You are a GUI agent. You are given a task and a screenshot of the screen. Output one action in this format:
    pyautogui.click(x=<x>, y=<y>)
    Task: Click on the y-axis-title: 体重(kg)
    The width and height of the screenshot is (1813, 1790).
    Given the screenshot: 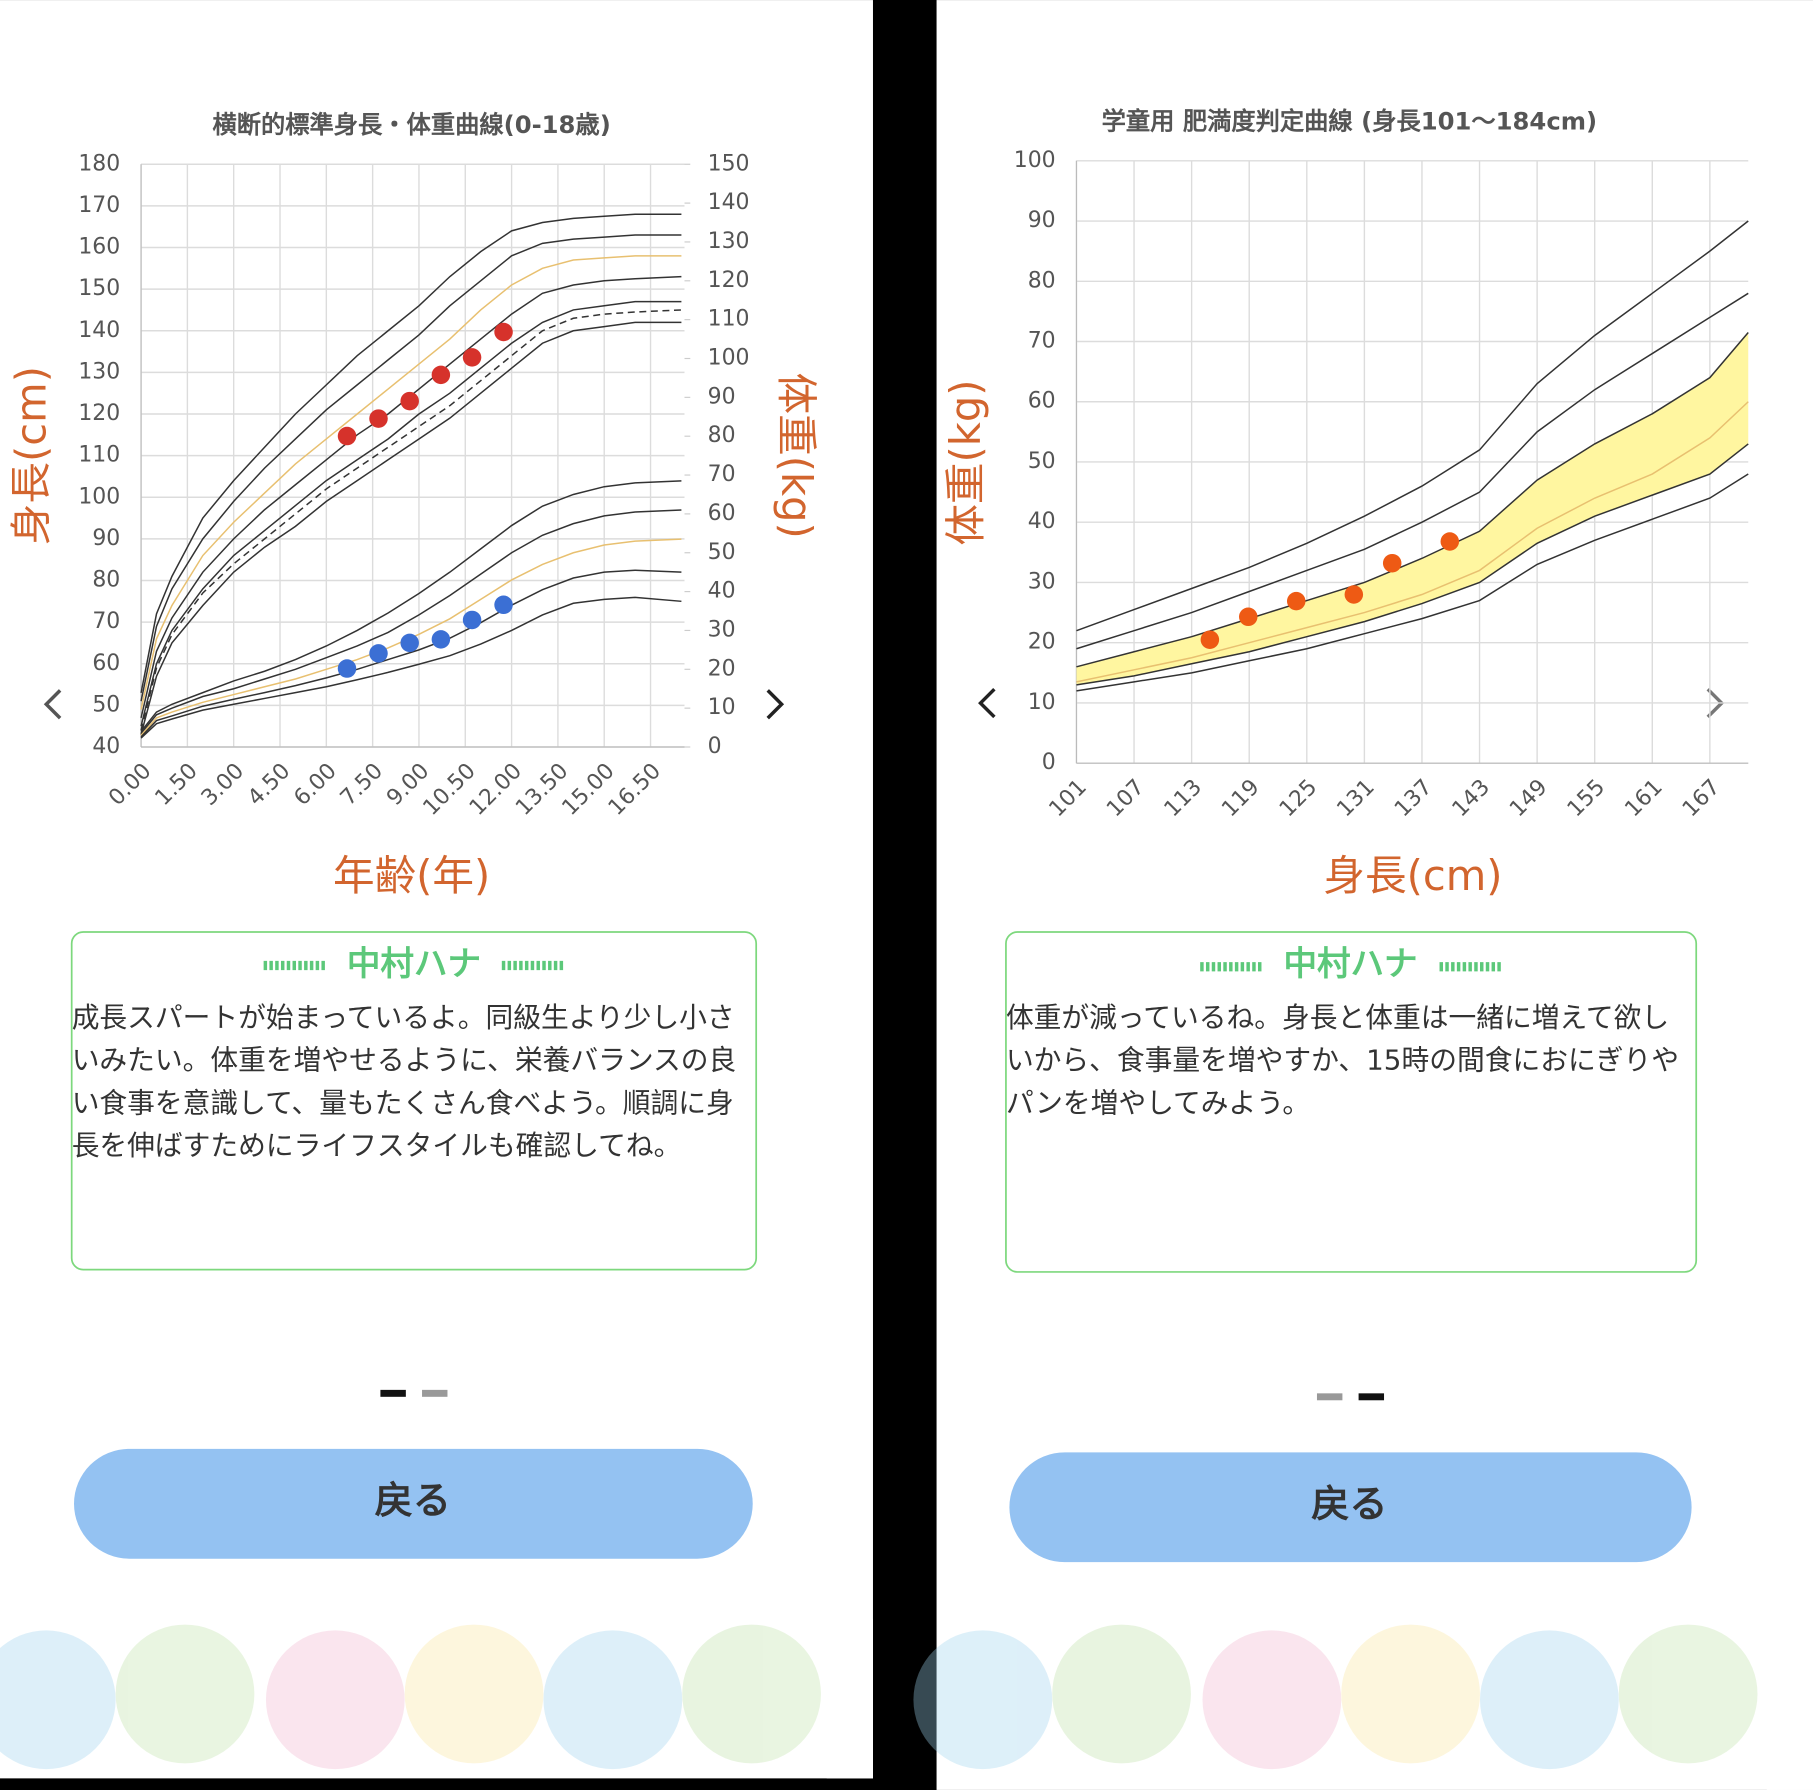 What is the action you would take?
    pyautogui.click(x=965, y=462)
    